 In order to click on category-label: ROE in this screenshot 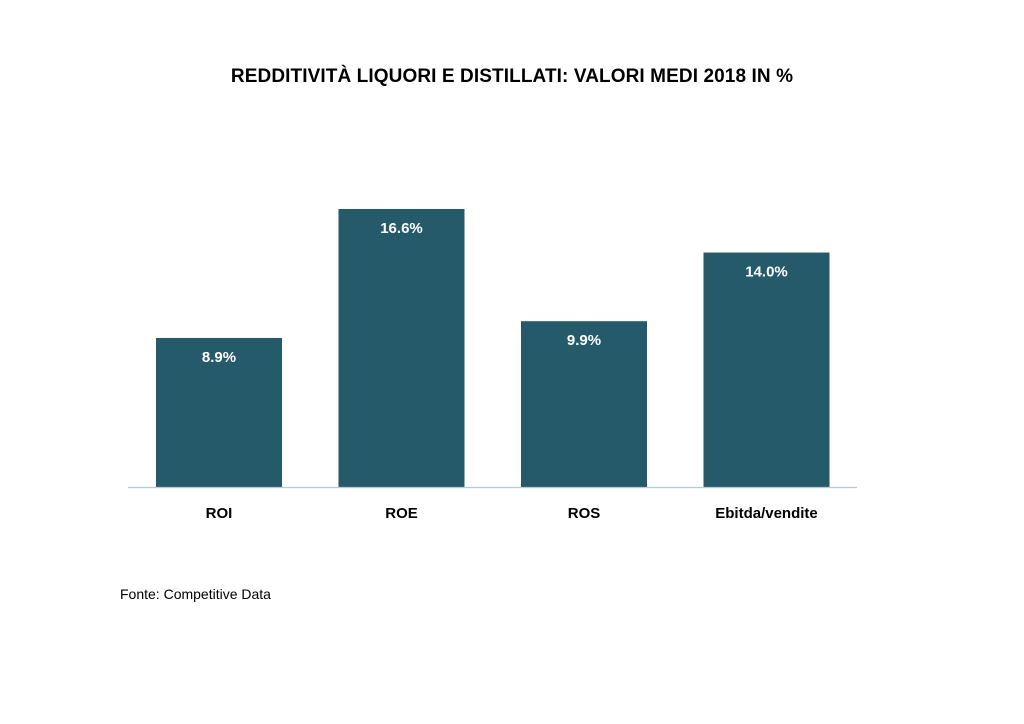, I will do `click(401, 513)`.